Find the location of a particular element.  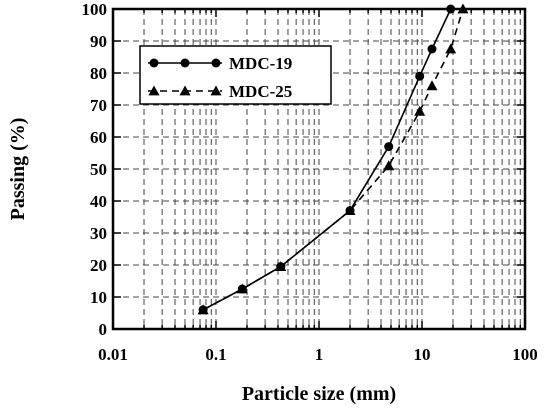

legend-item: MDC-19 is located at coordinates (220, 63).